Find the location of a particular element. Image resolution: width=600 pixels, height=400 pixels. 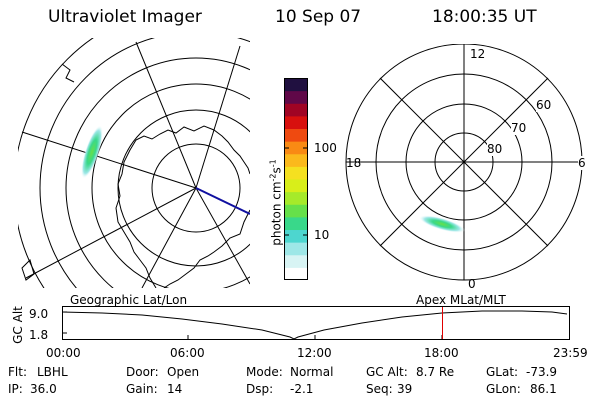

altitude-timeline is located at coordinates (316, 323).